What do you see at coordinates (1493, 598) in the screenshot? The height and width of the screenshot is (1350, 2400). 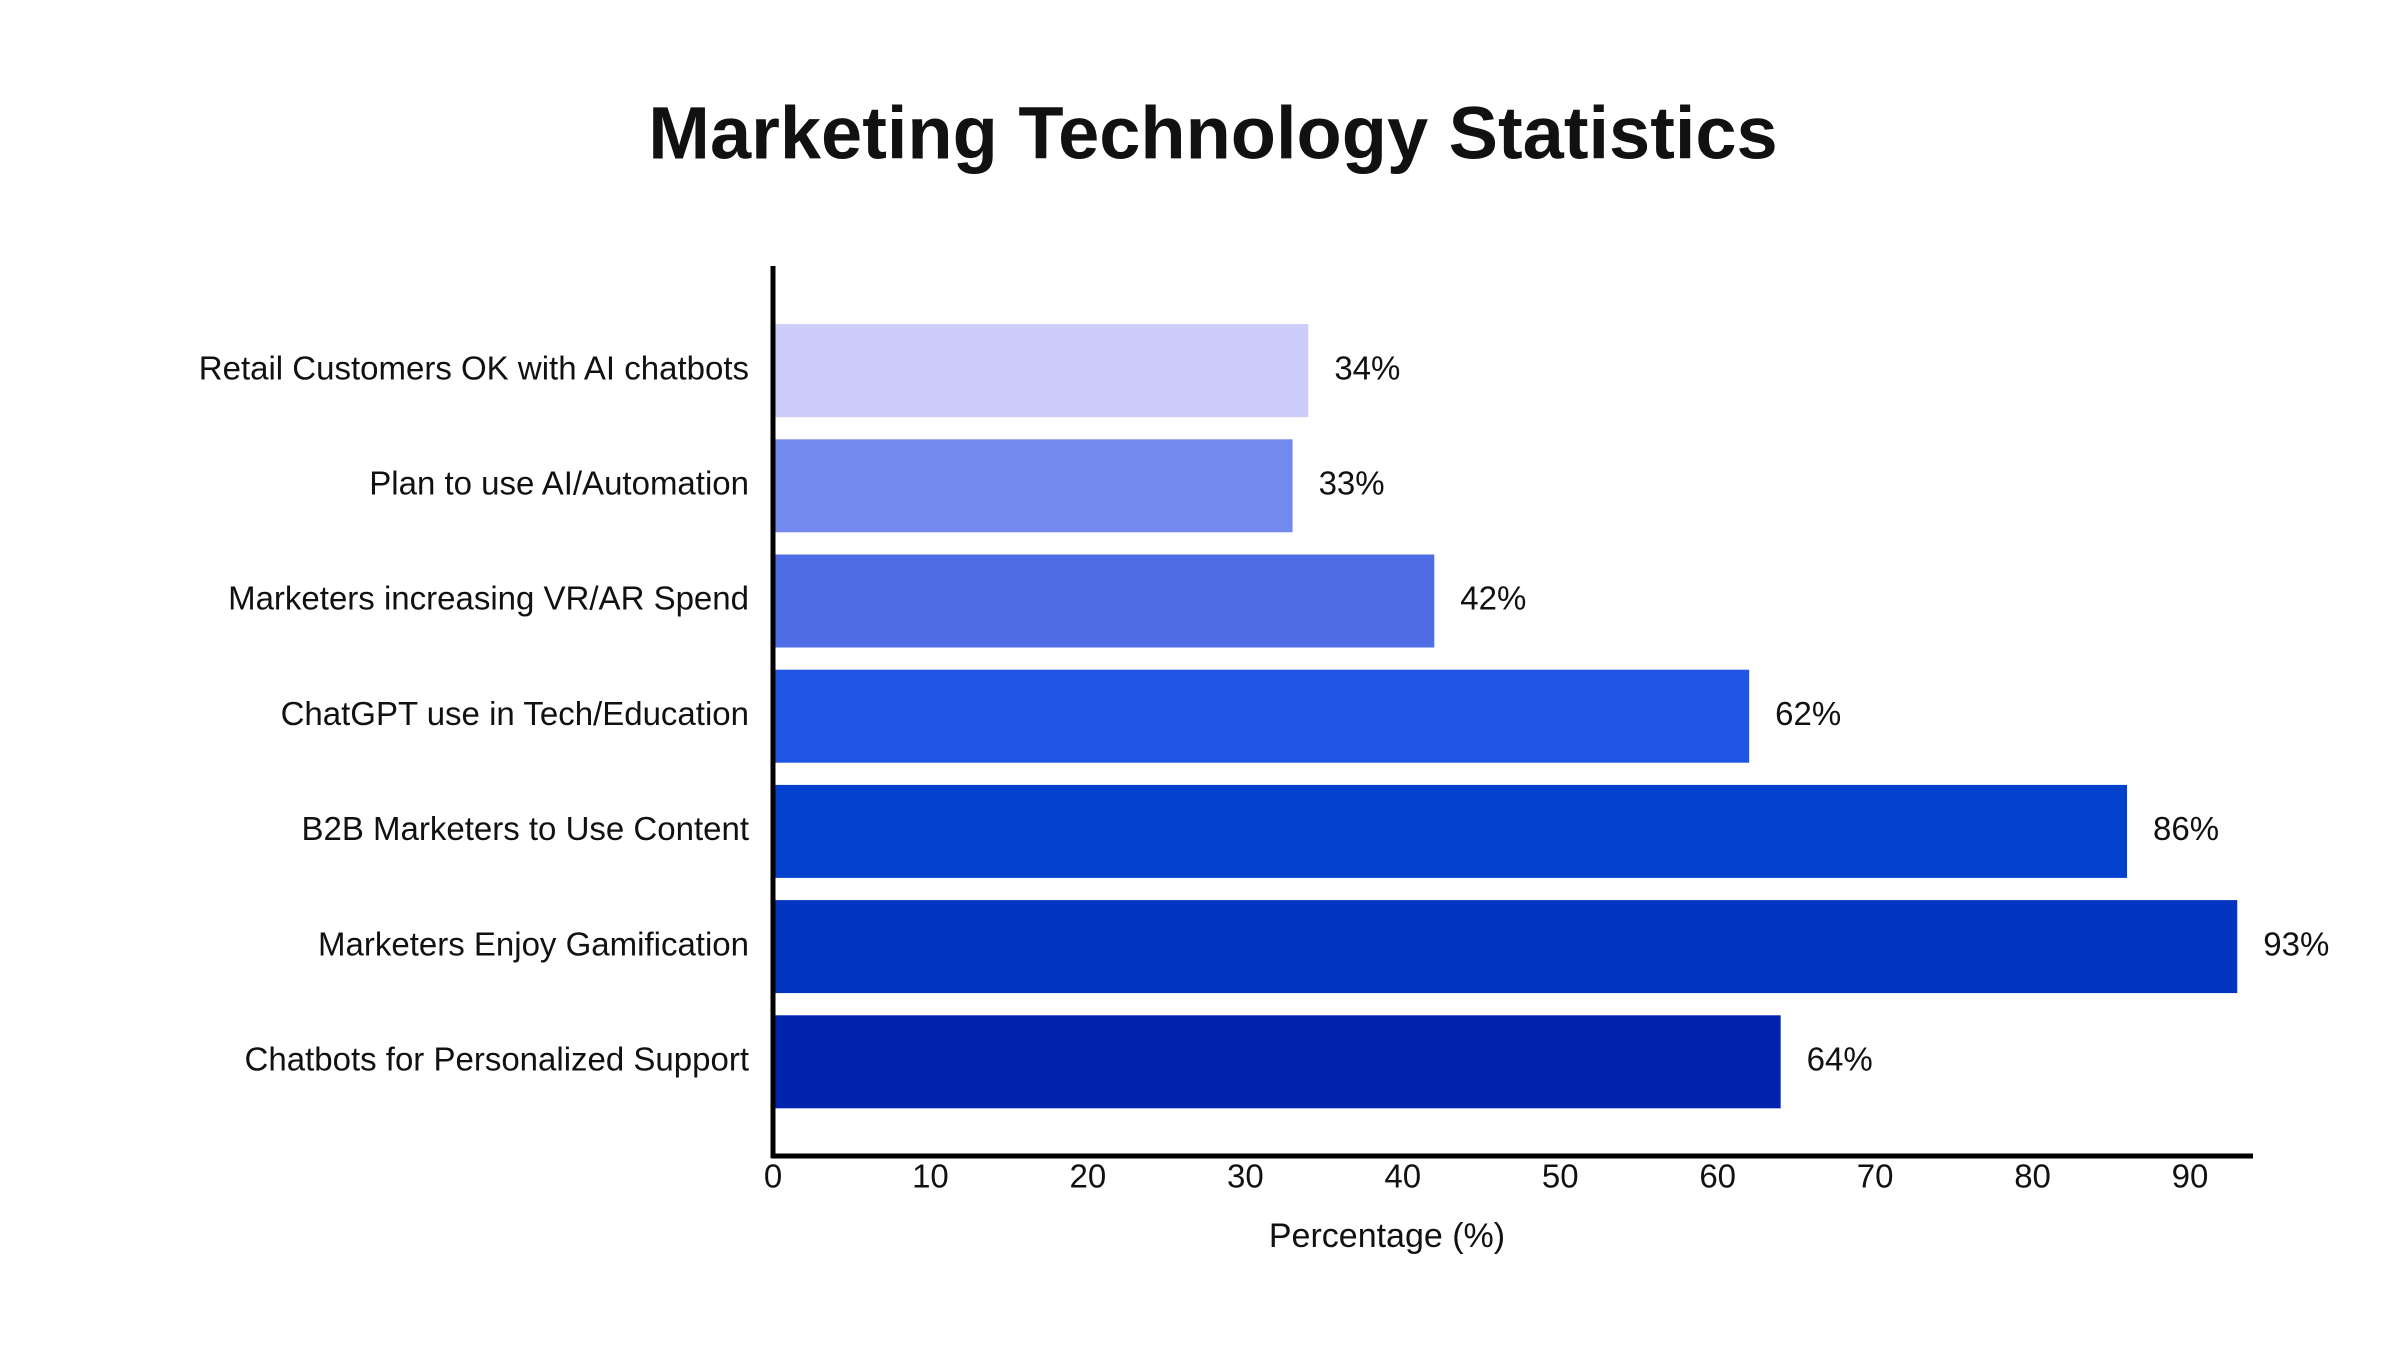 I see `value-label: 42%` at bounding box center [1493, 598].